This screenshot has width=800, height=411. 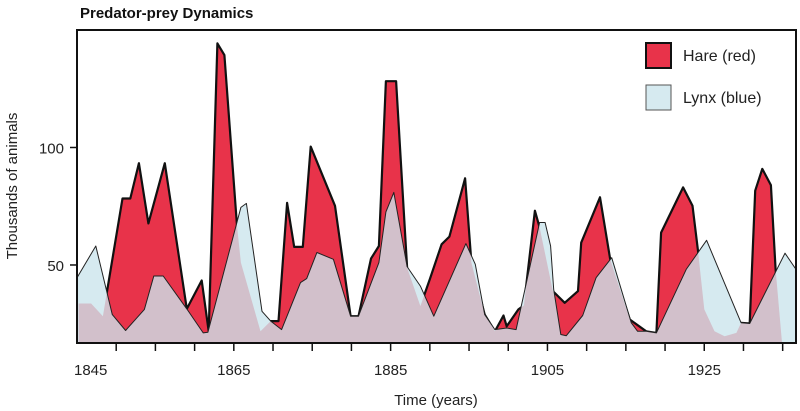 What do you see at coordinates (51, 148) in the screenshot?
I see `y-tick-label: 100` at bounding box center [51, 148].